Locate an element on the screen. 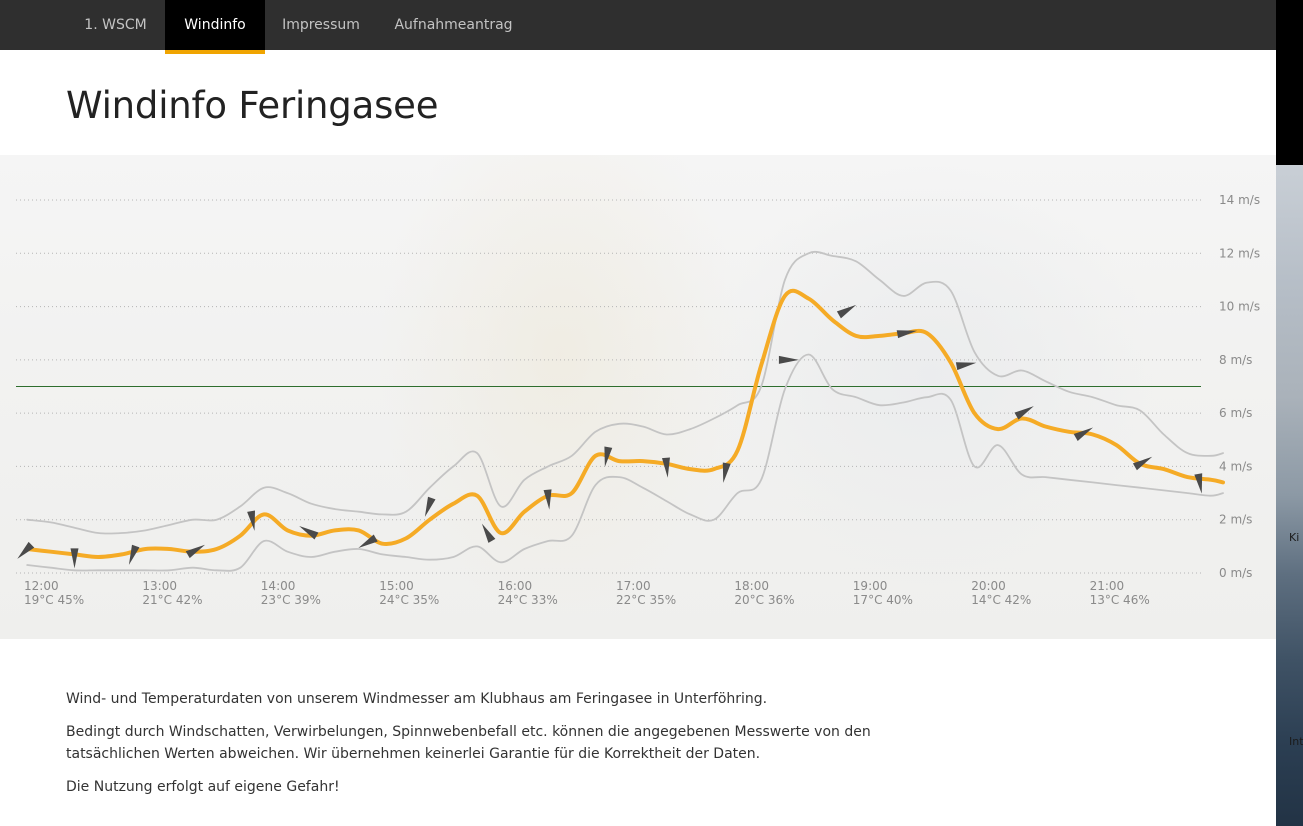 This screenshot has width=1303, height=826. edge-text-top: Ki is located at coordinates (1294, 537).